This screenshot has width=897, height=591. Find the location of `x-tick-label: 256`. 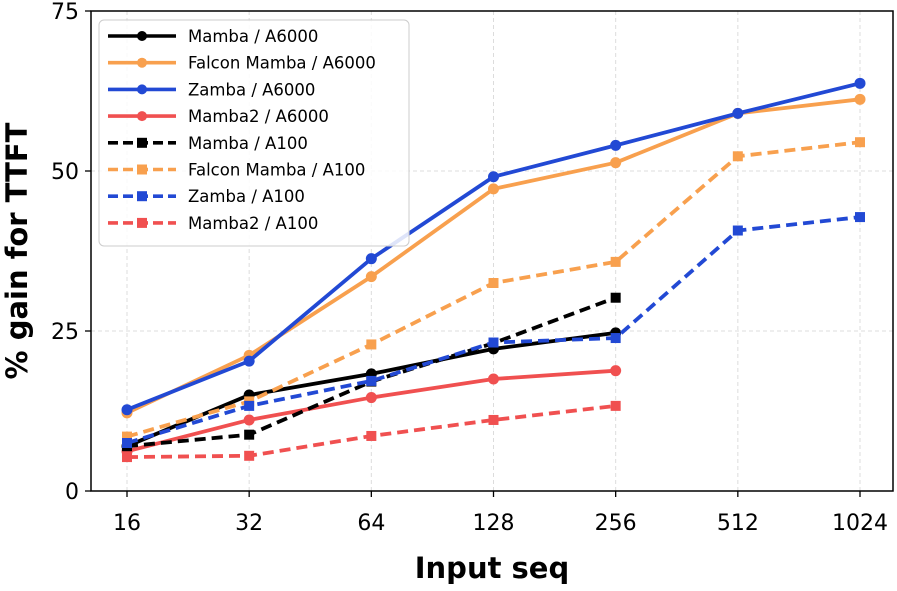

x-tick-label: 256 is located at coordinates (616, 523).